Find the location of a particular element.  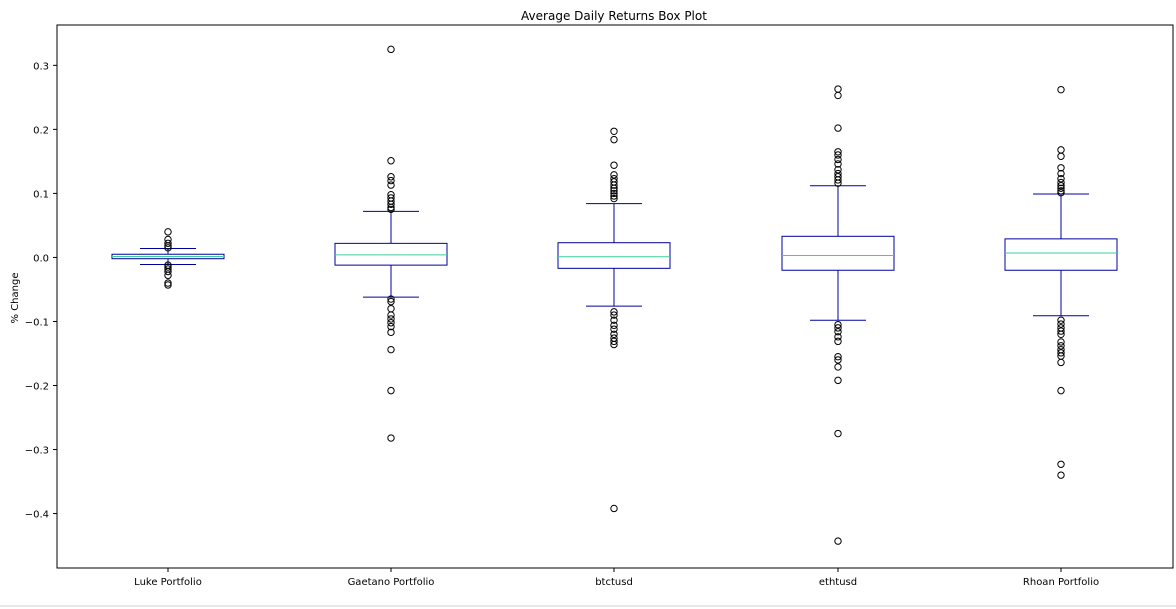

x-tick-label: ethtusd is located at coordinates (838, 582).